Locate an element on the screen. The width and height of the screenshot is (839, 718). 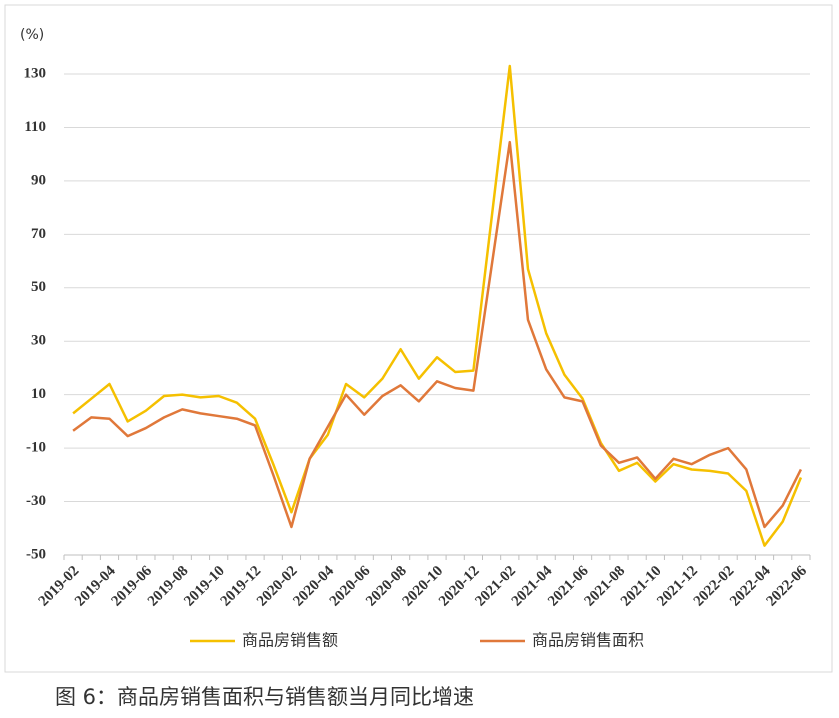
legend-label: 商品房销售面积 is located at coordinates (588, 640).